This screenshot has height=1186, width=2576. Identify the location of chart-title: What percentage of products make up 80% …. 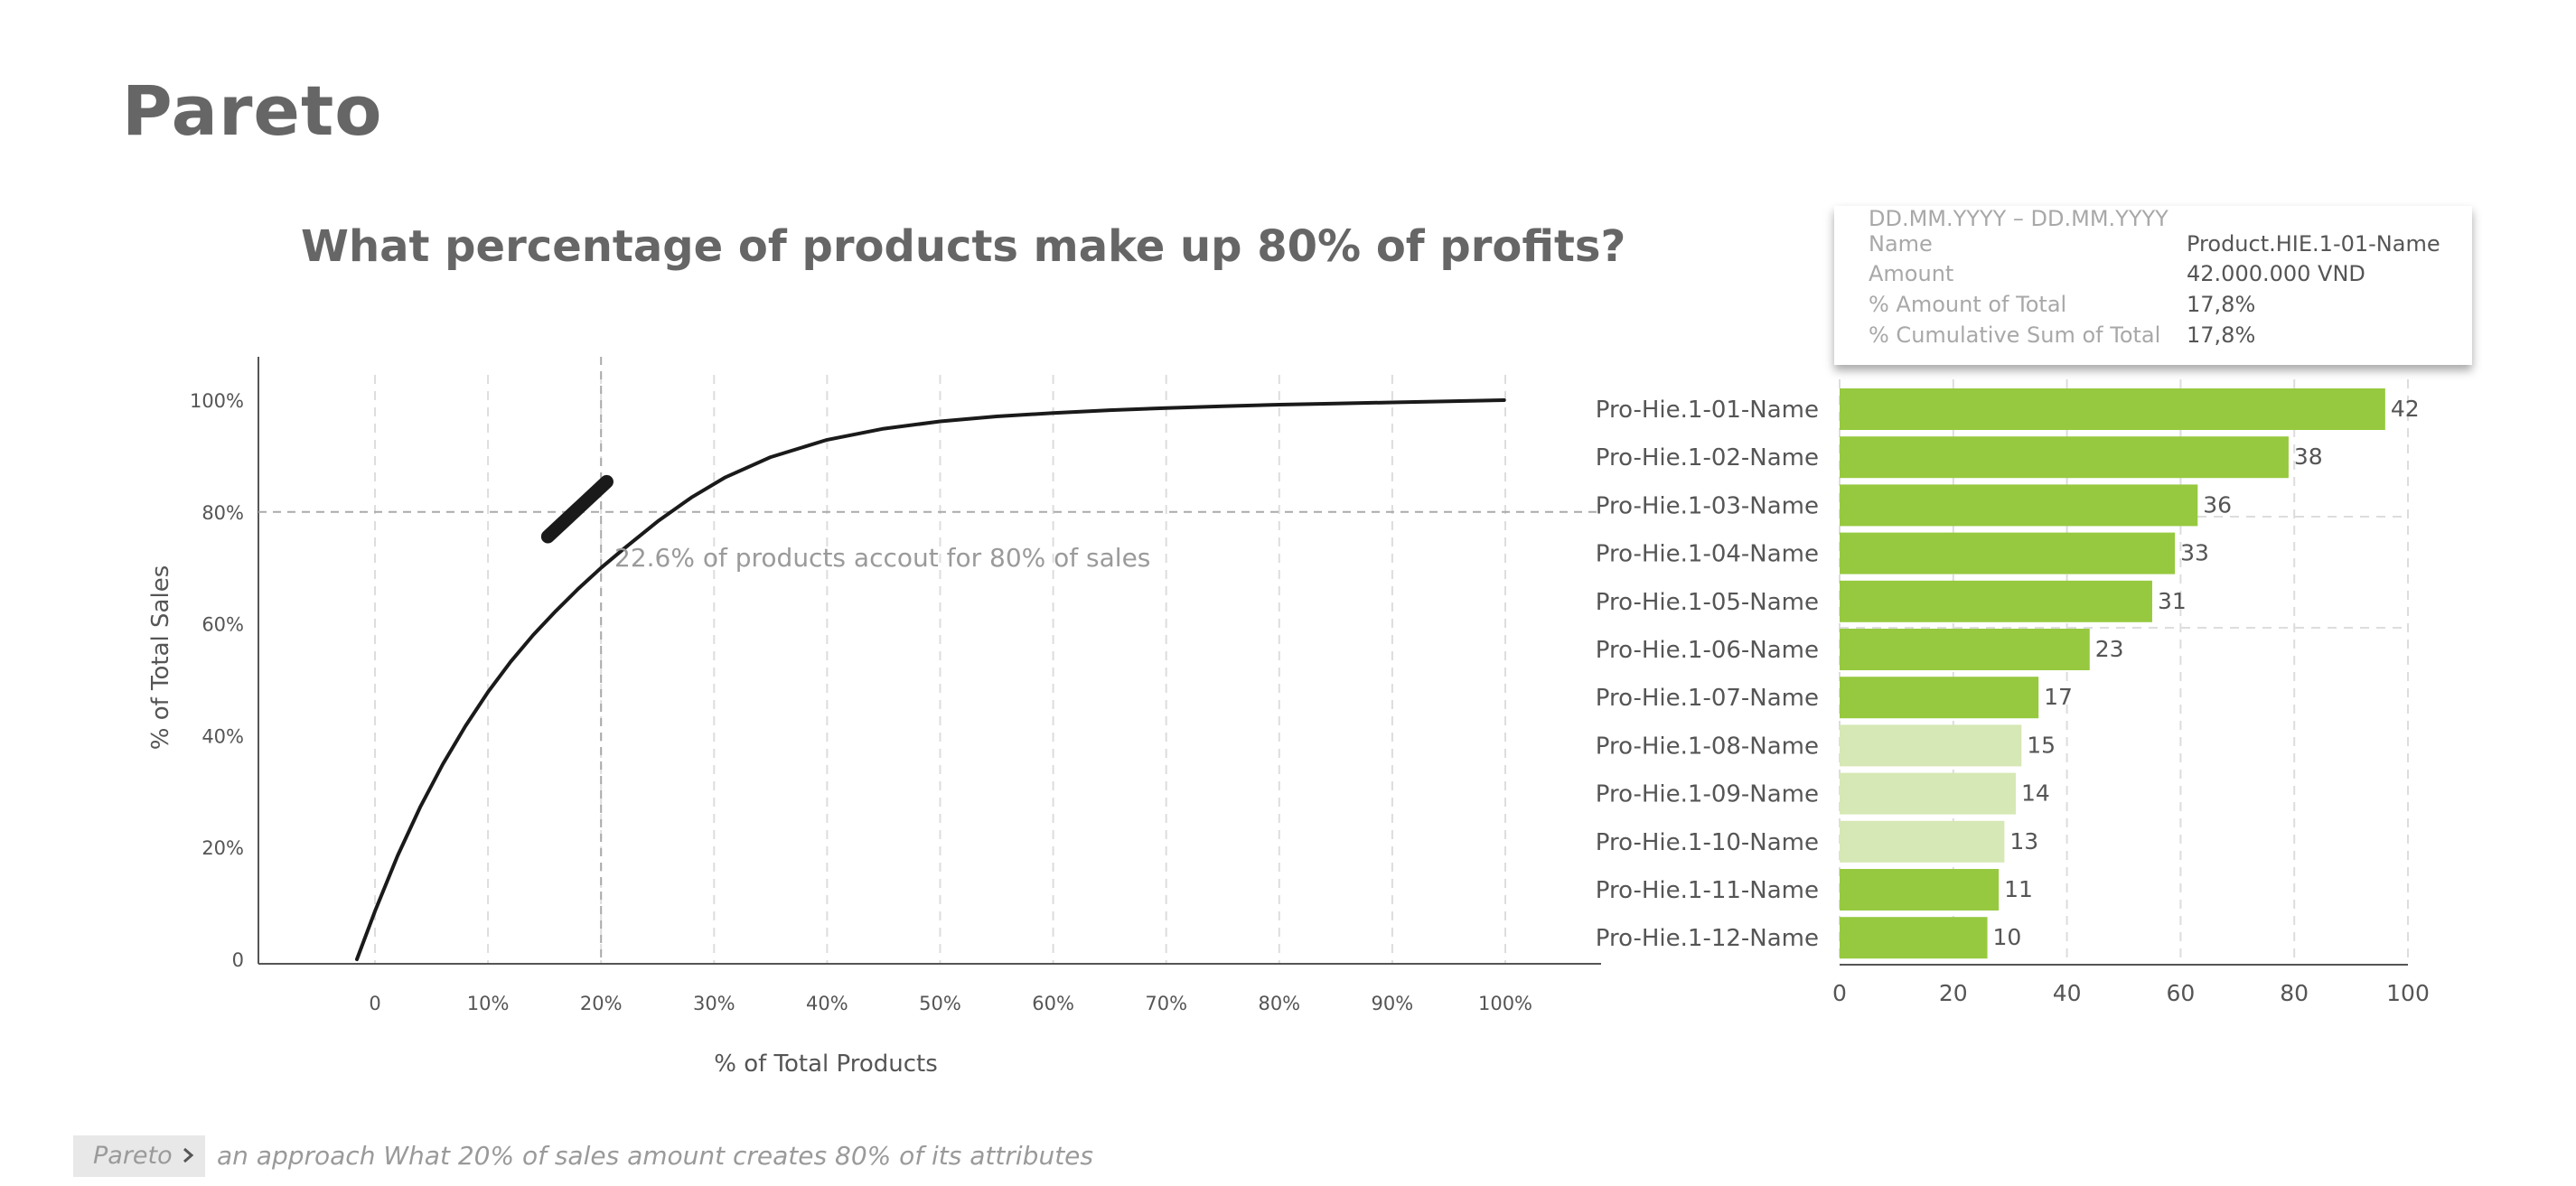
(963, 246).